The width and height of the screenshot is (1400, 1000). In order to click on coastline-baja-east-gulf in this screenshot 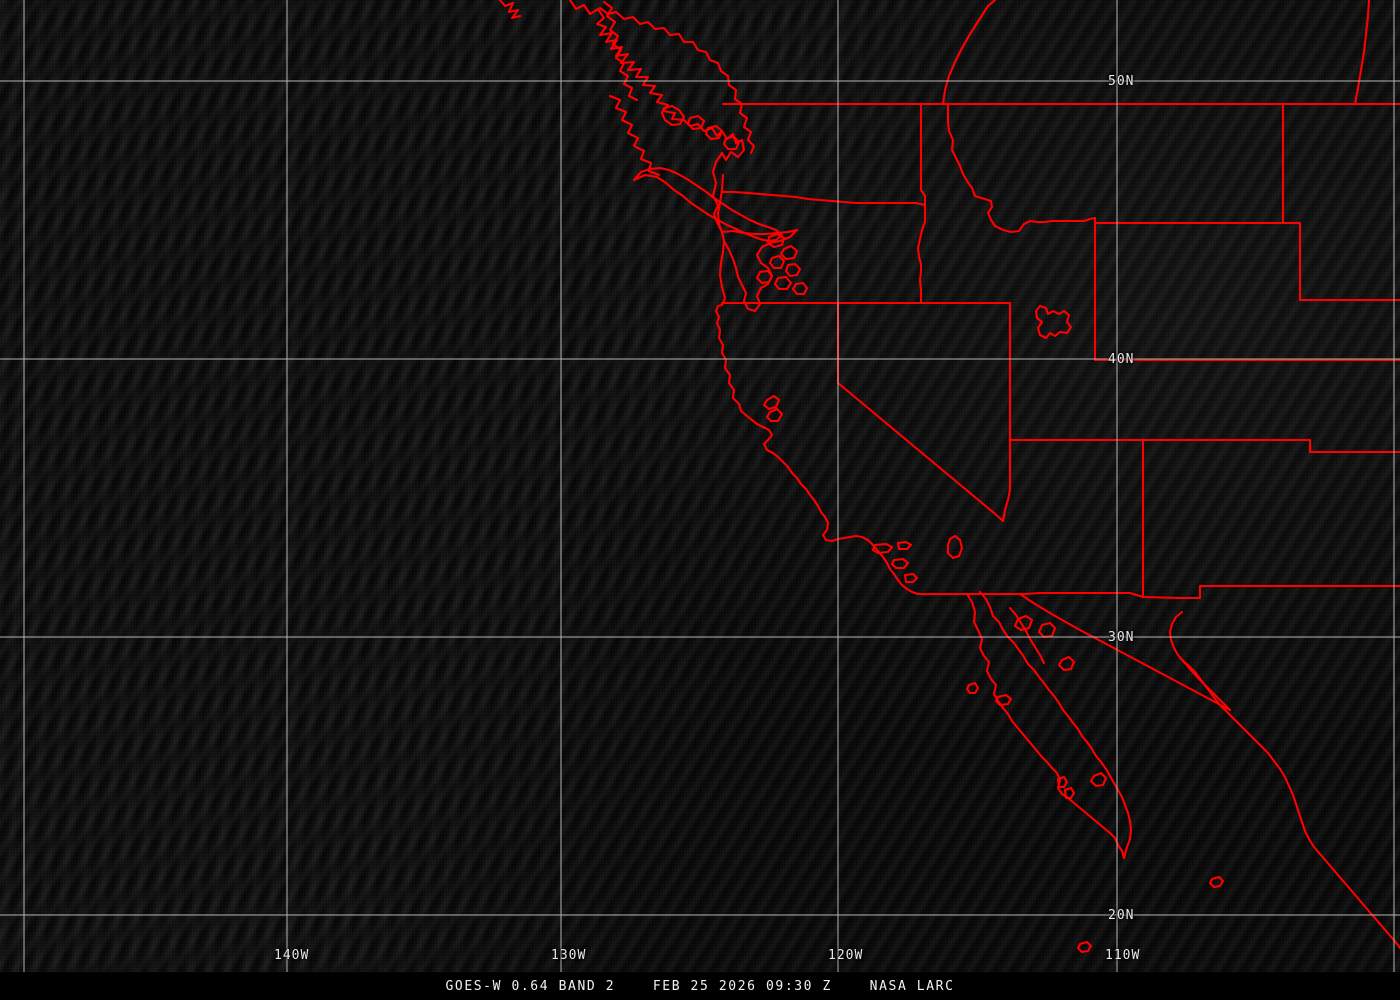, I will do `click(1055, 725)`.